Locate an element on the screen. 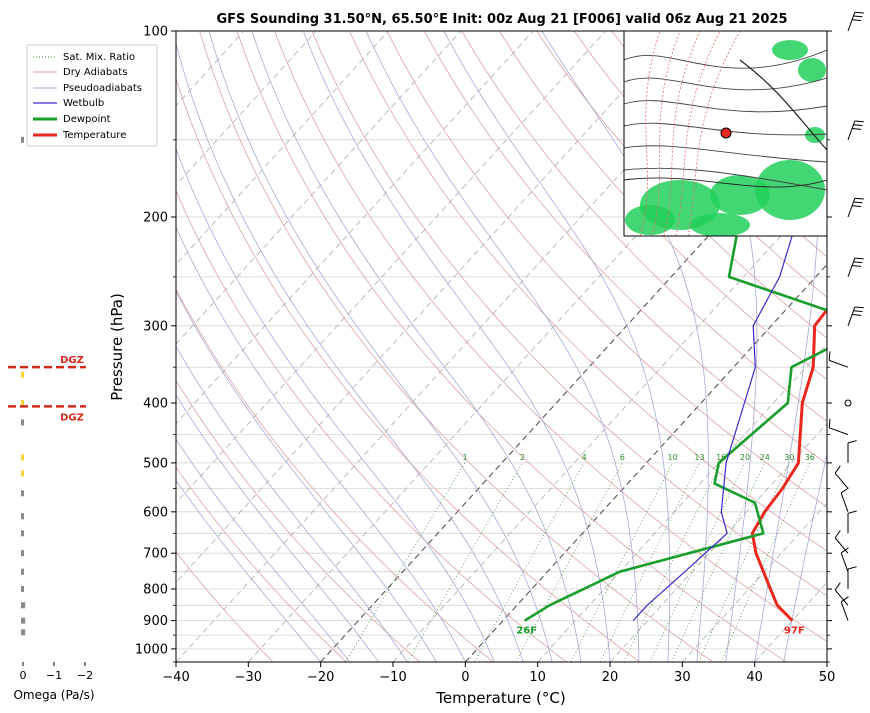  omega-axis-label: Omega (Pa/s) is located at coordinates (53, 695).